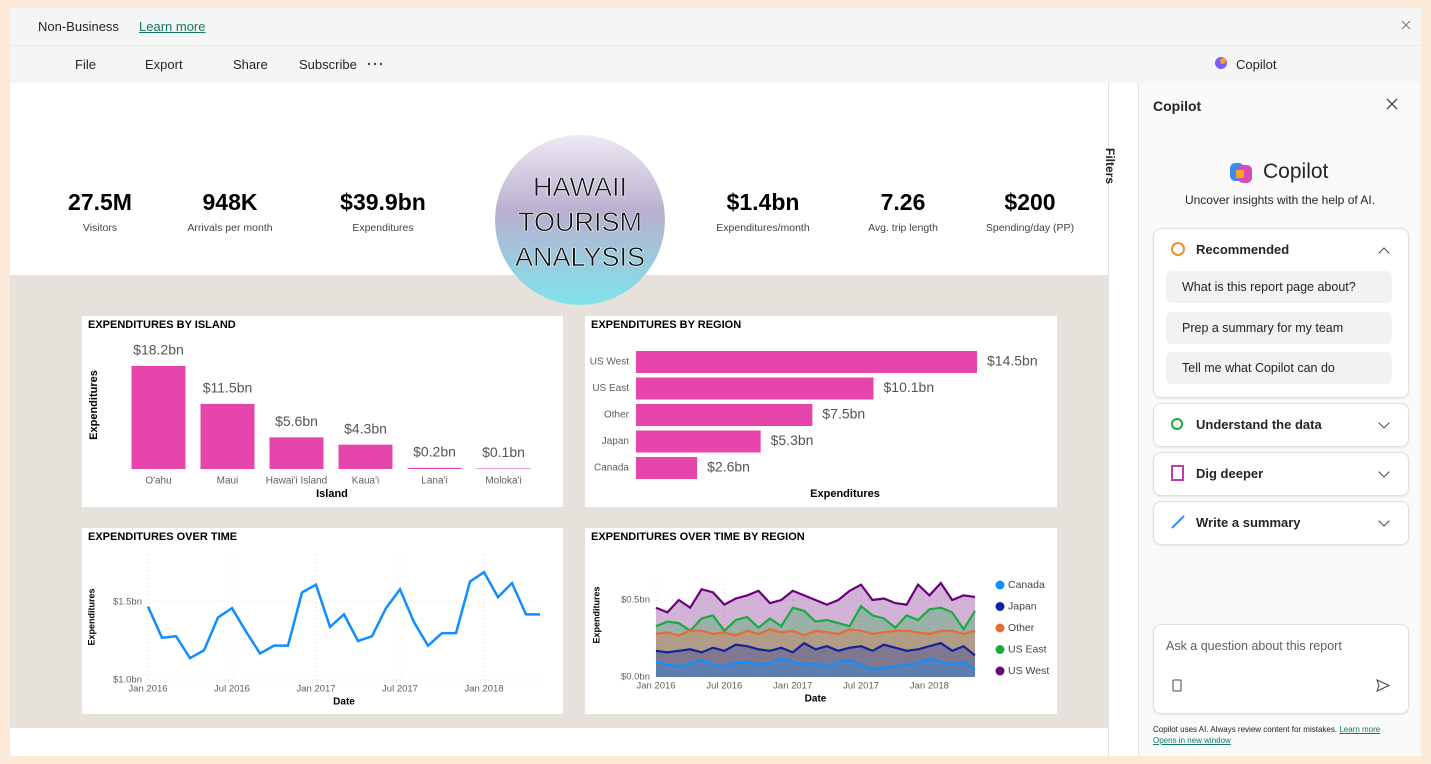 The height and width of the screenshot is (764, 1431). Describe the element at coordinates (580, 222) in the screenshot. I see `banner-text: TOURISM` at that location.